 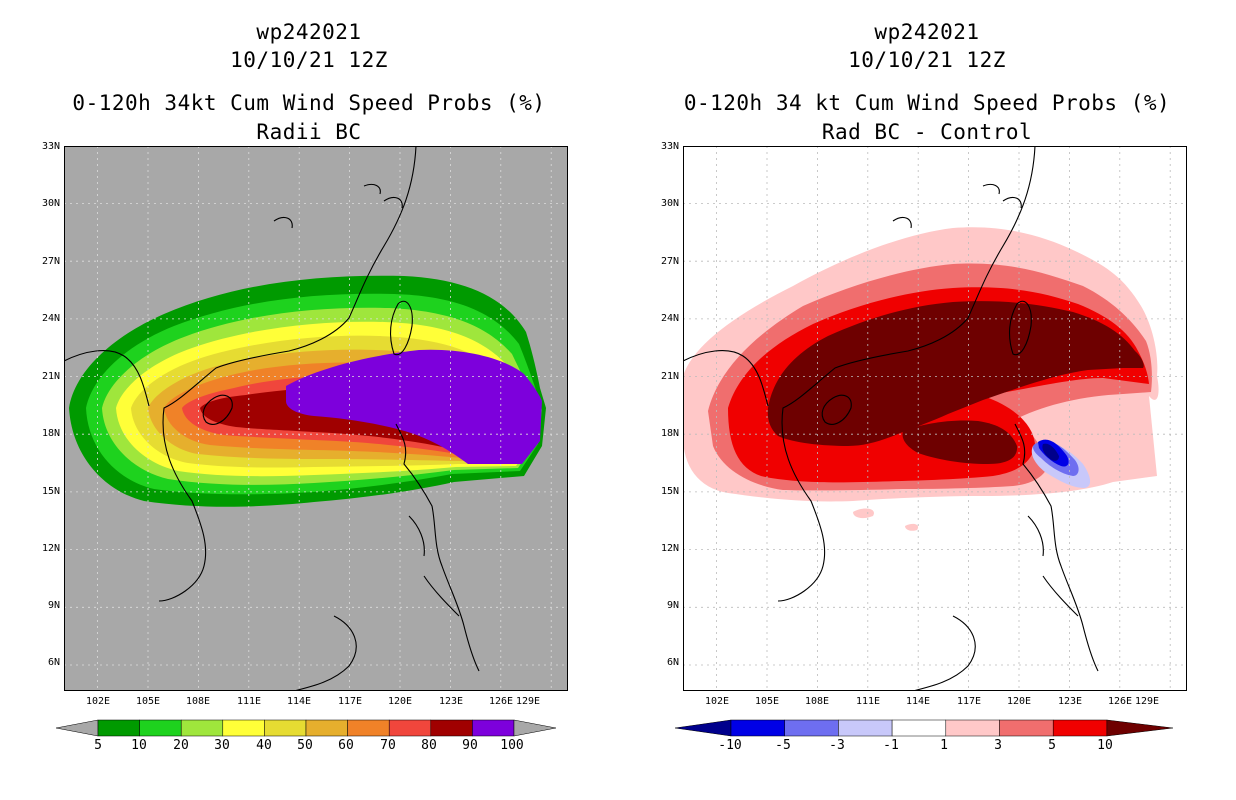 What do you see at coordinates (886, 519) in the screenshot?
I see `diff-contour-1b` at bounding box center [886, 519].